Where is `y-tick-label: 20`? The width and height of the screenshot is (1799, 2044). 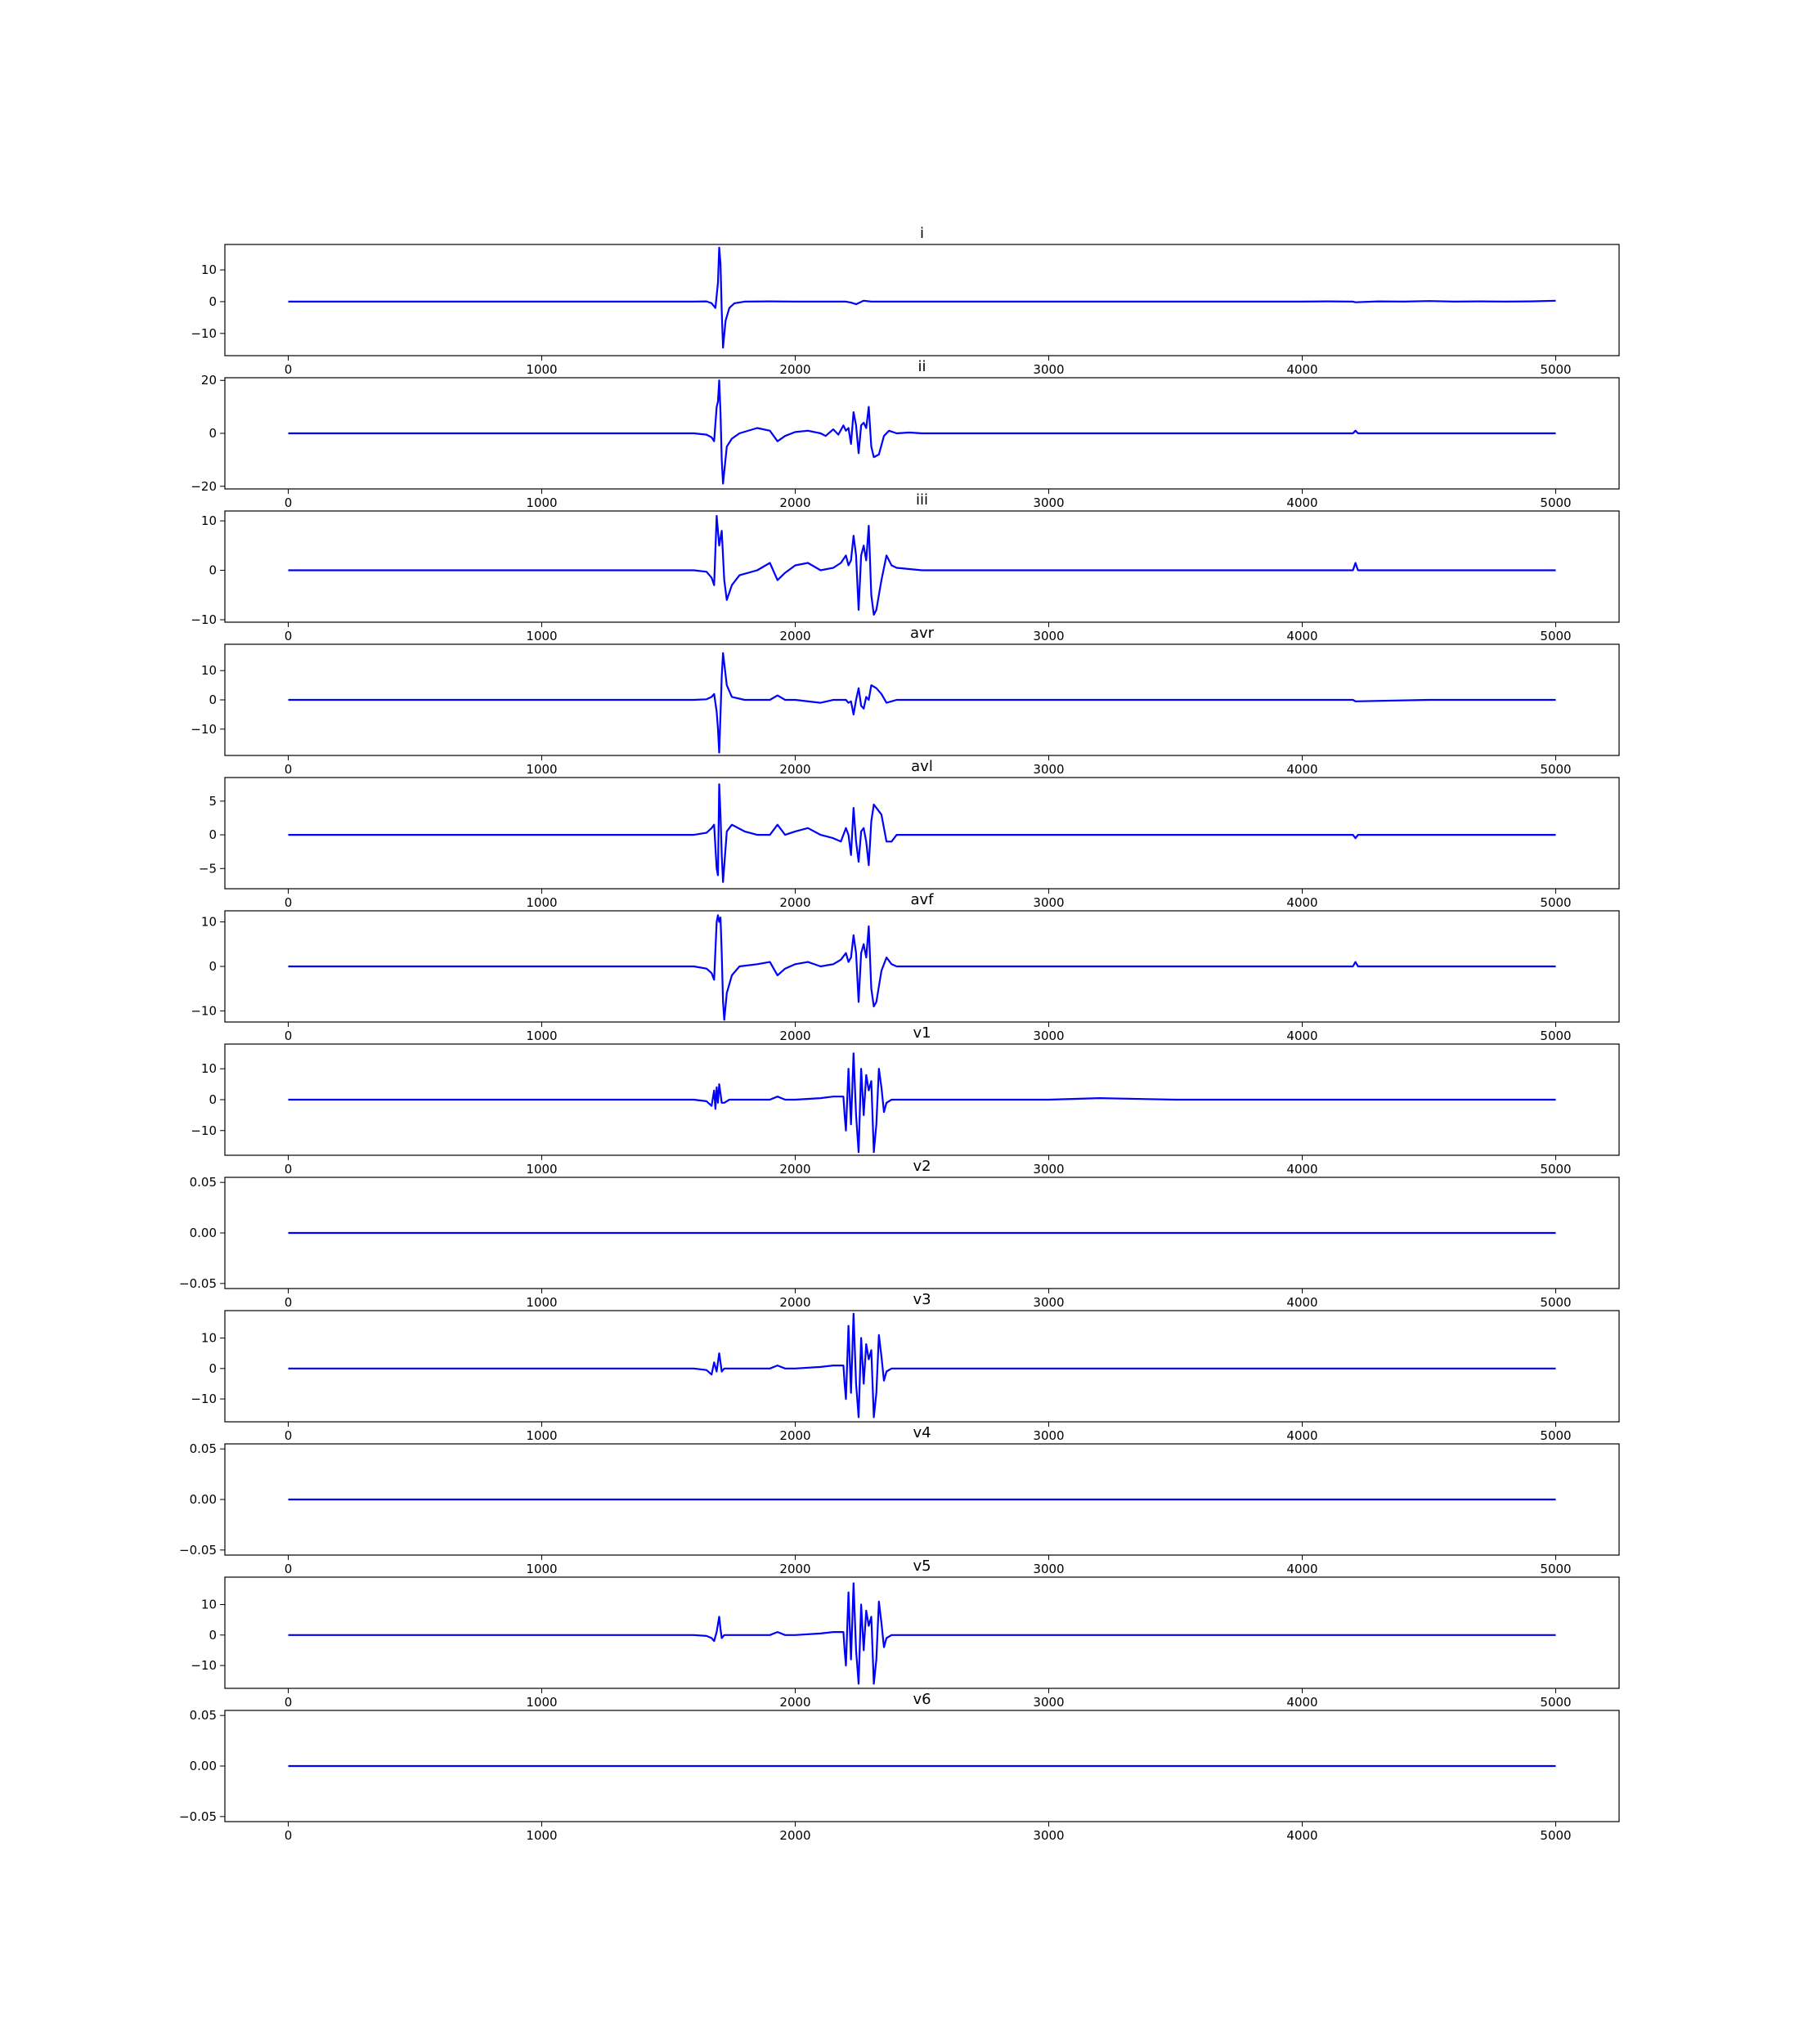
y-tick-label: 20 is located at coordinates (209, 381).